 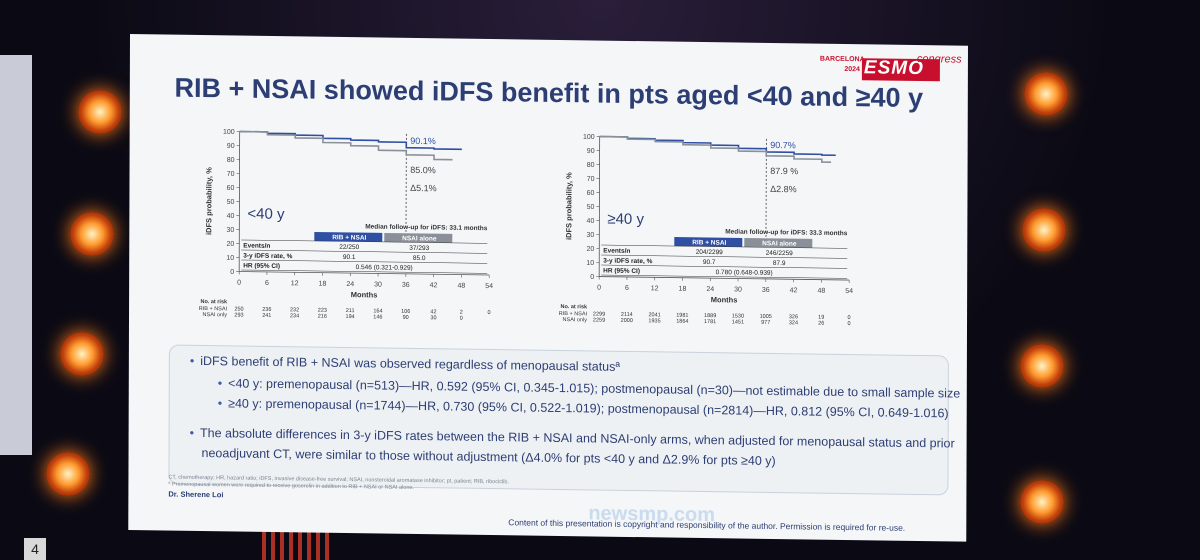 What do you see at coordinates (423, 188) in the screenshot?
I see `annotation-delta: Δ5.1%` at bounding box center [423, 188].